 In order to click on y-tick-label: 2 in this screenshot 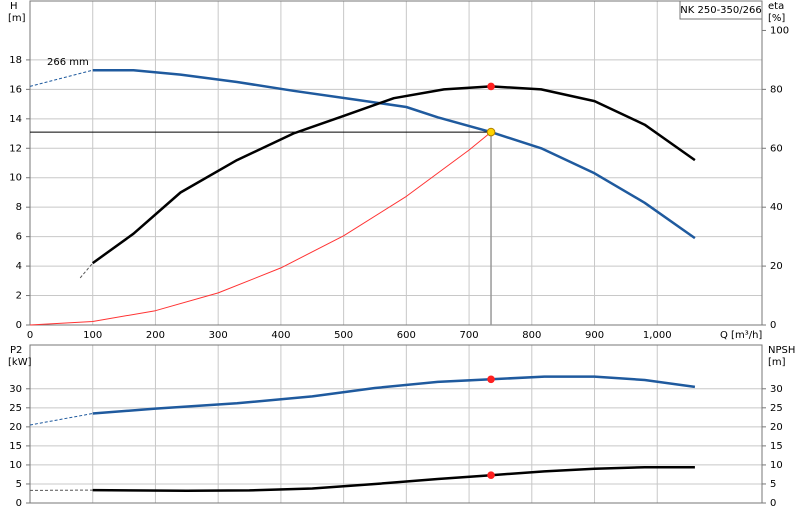, I will do `click(19, 296)`.